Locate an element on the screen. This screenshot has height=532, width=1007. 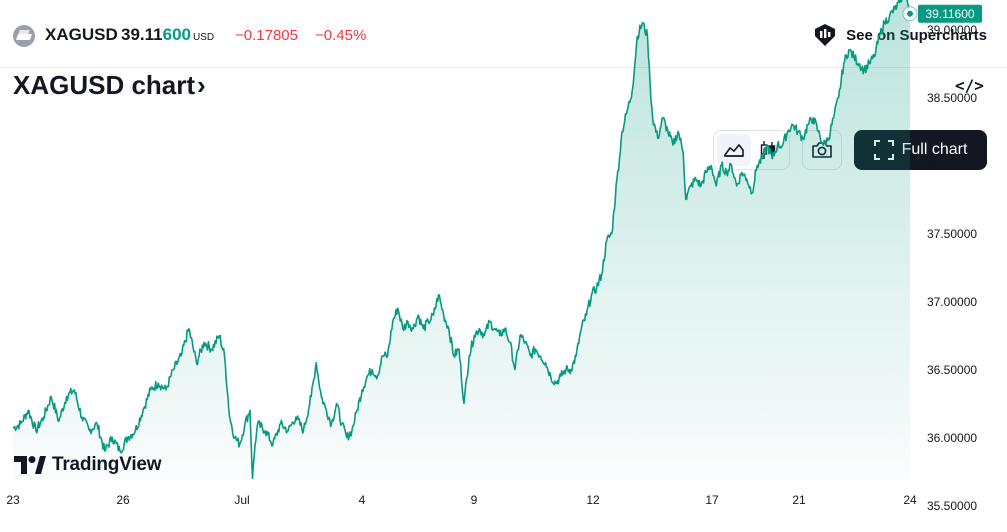
price-main-digits: 39.11 is located at coordinates (142, 34).